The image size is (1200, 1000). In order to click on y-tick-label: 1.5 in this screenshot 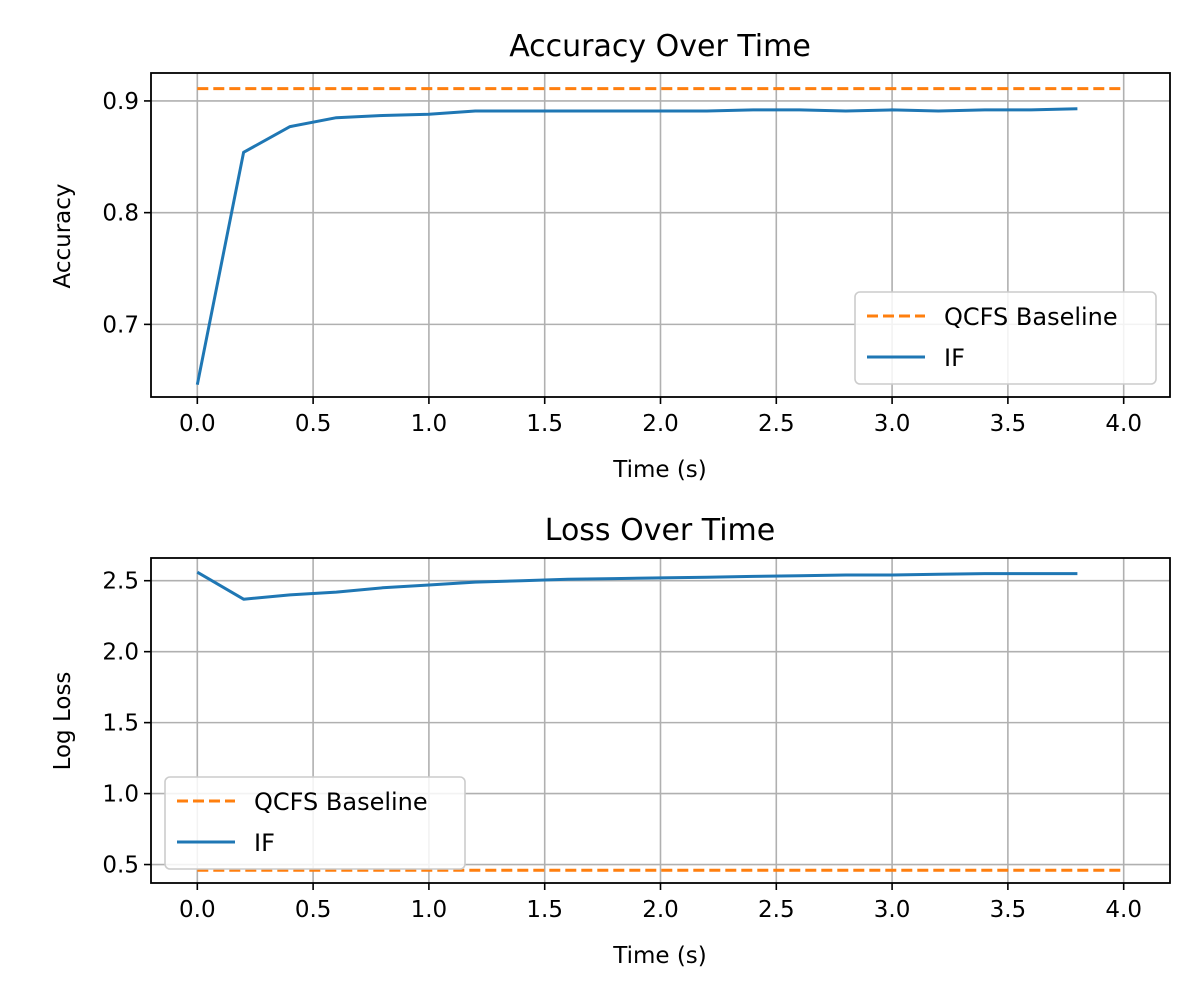, I will do `click(120, 724)`.